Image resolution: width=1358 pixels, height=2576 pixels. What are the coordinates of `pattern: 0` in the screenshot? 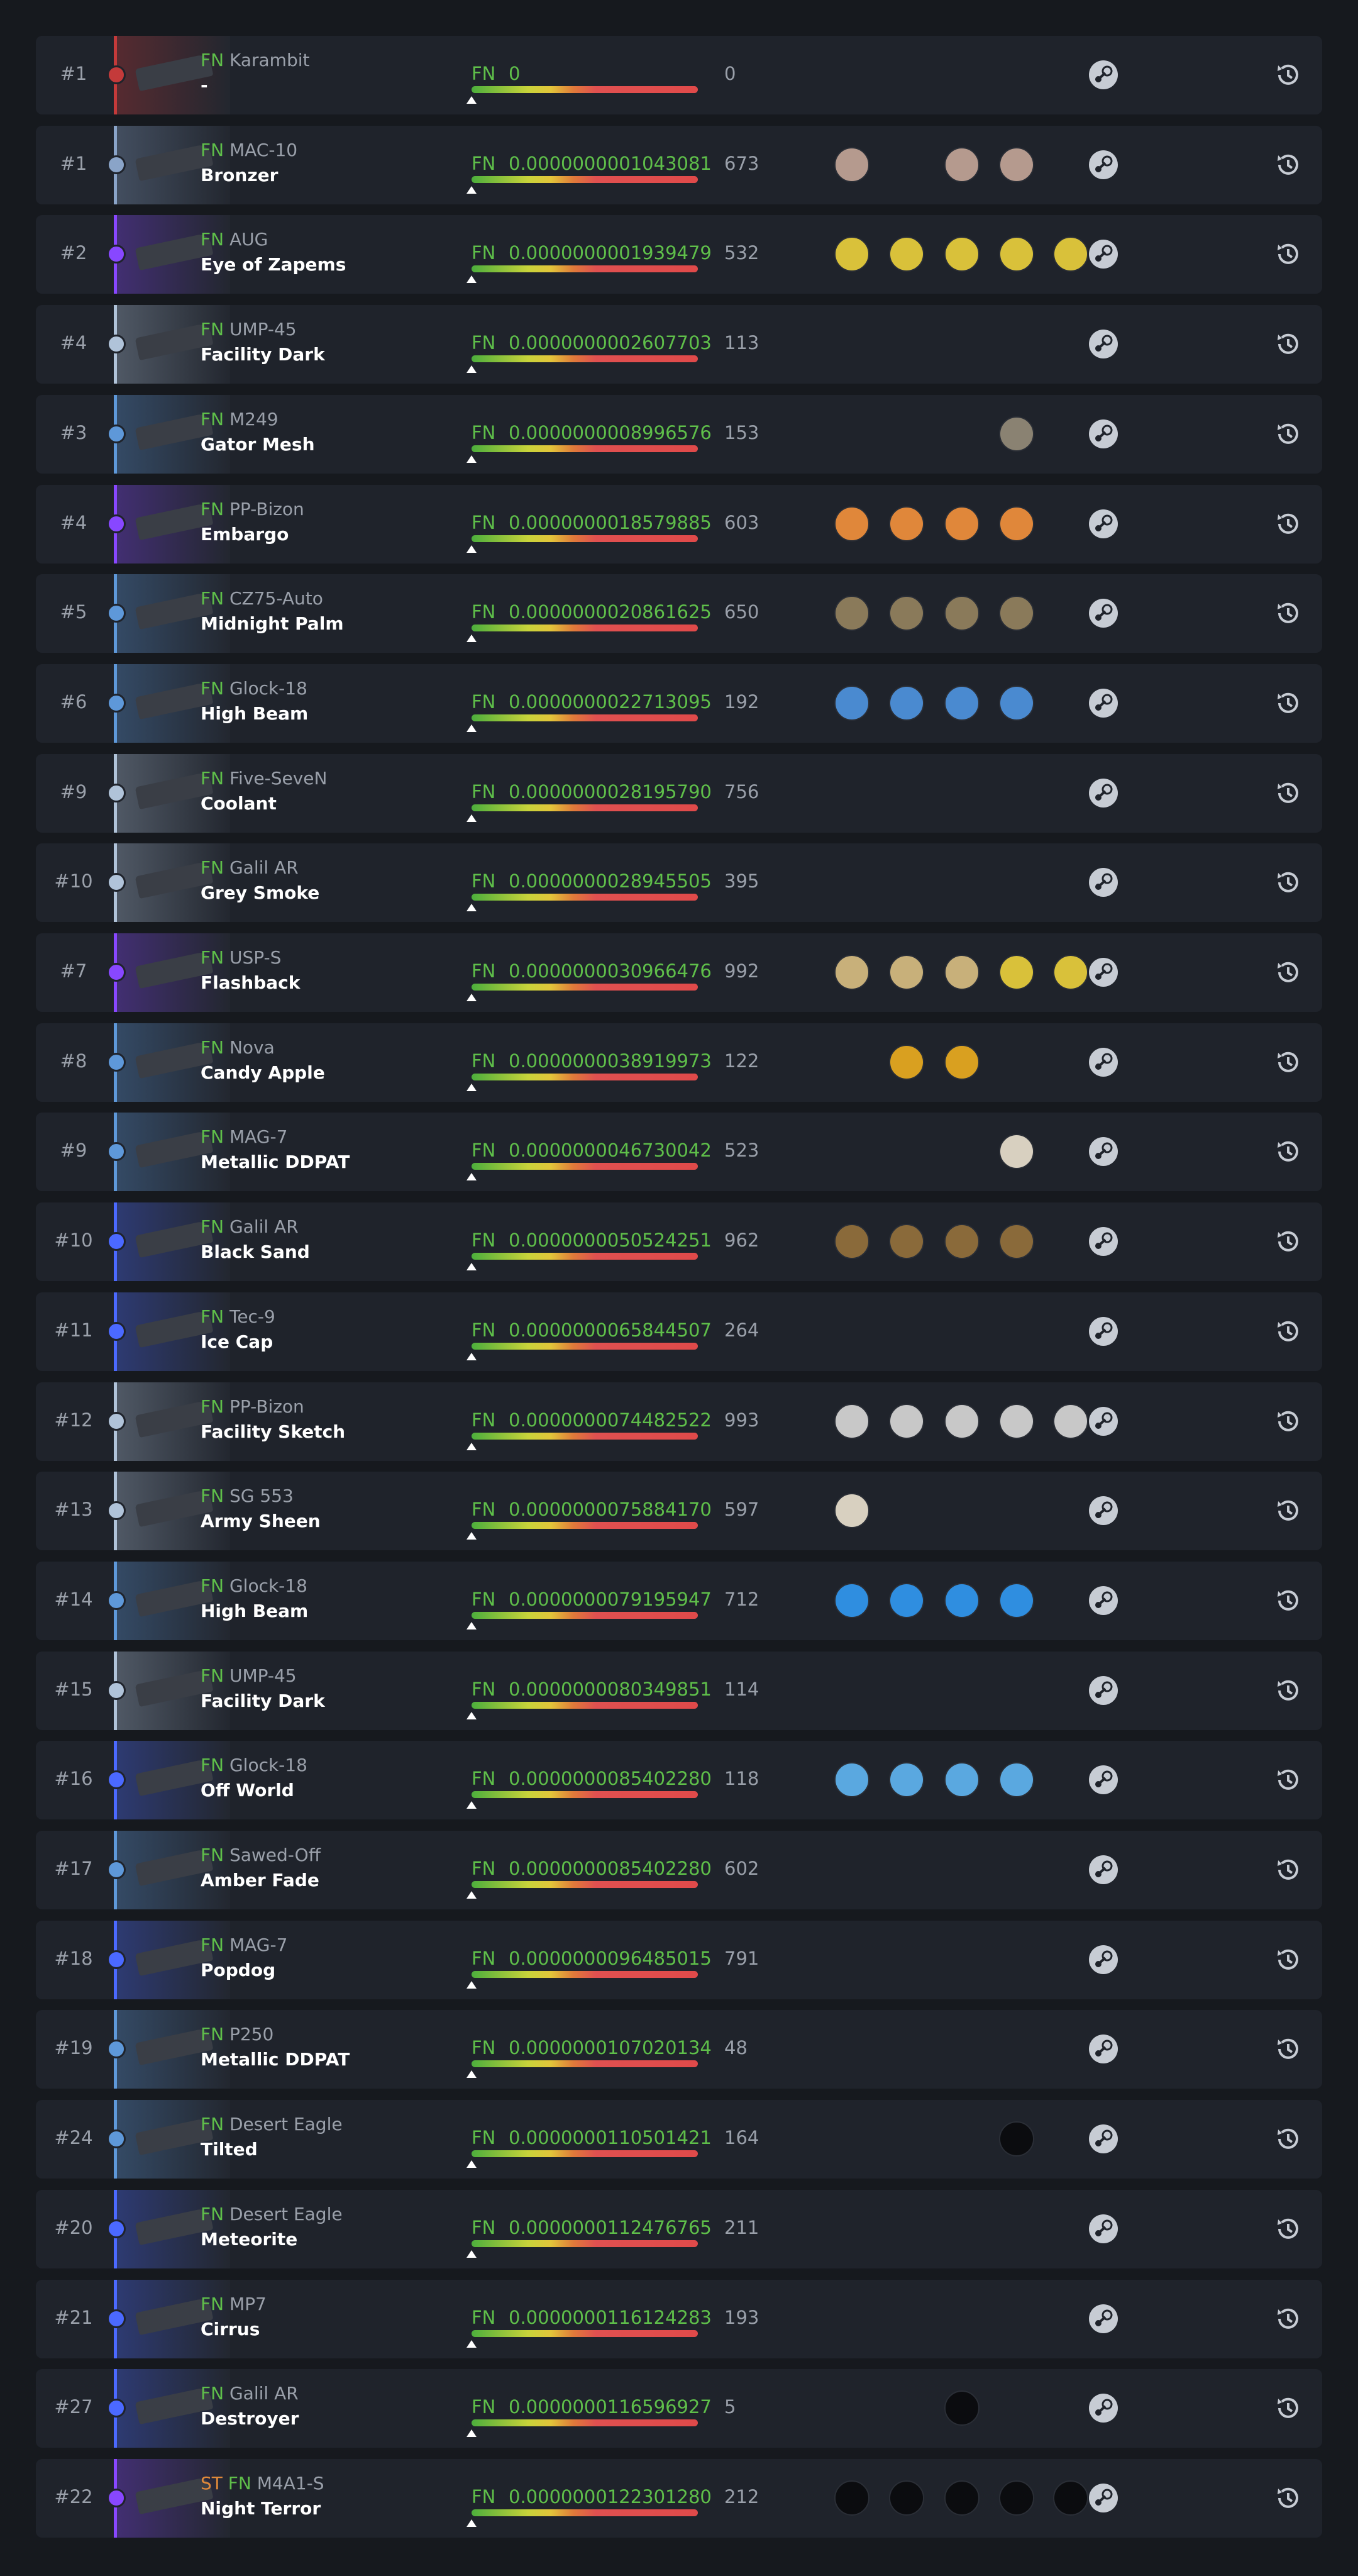 It's located at (730, 73).